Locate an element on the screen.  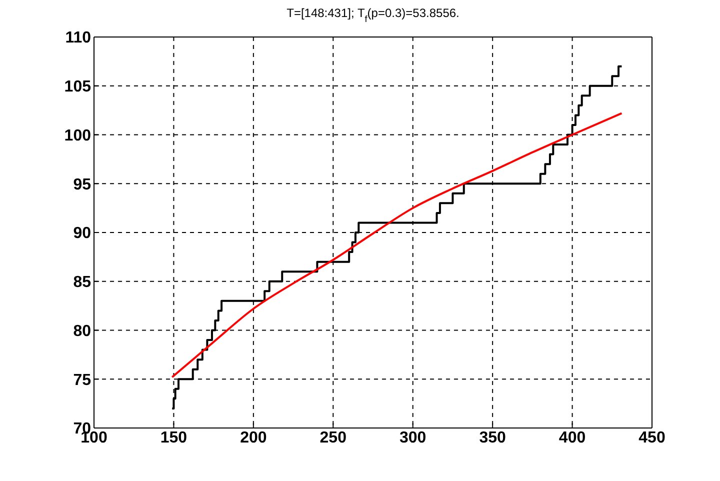
y-tick-label: 90 is located at coordinates (82, 233).